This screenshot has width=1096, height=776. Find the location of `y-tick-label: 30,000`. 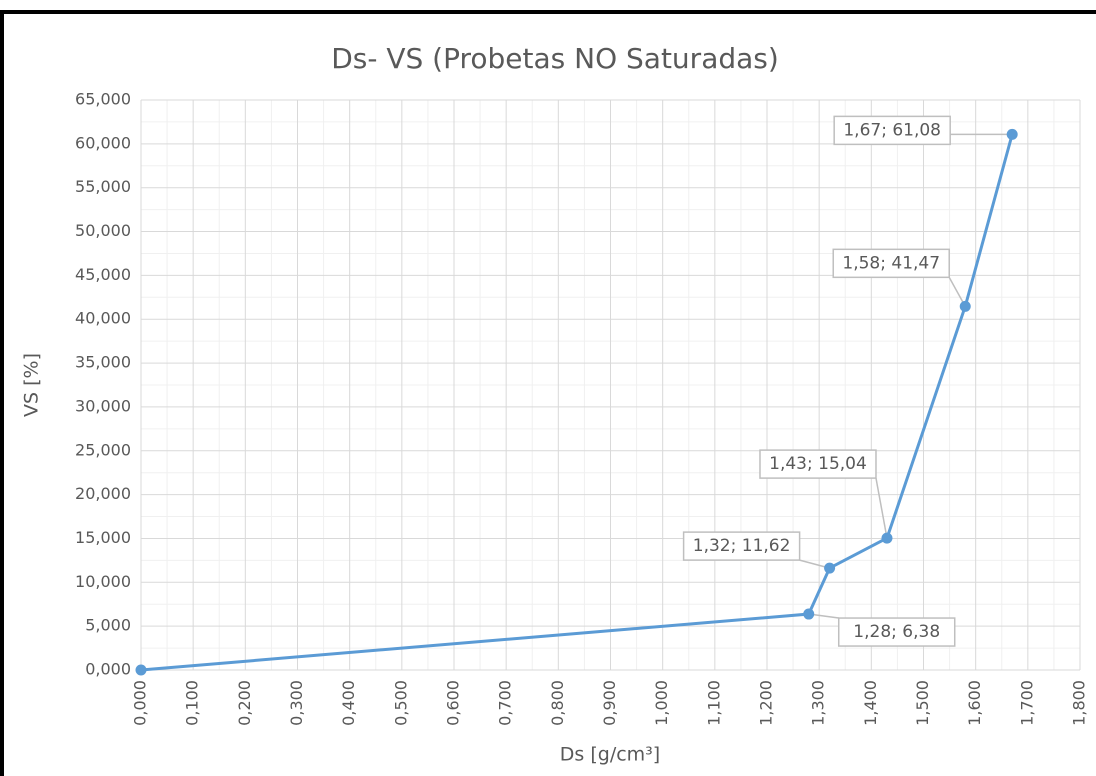

y-tick-label: 30,000 is located at coordinates (103, 405).